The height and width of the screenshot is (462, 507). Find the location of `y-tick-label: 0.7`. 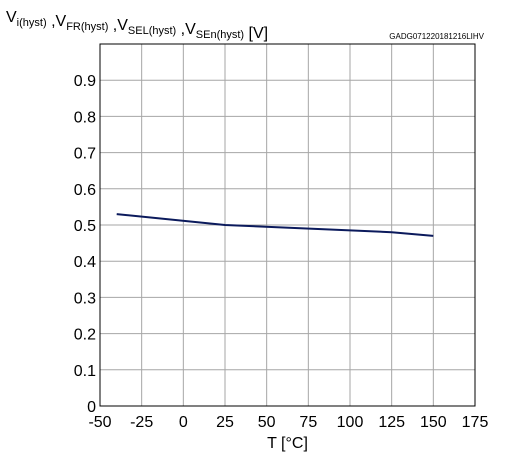

y-tick-label: 0.7 is located at coordinates (85, 154).